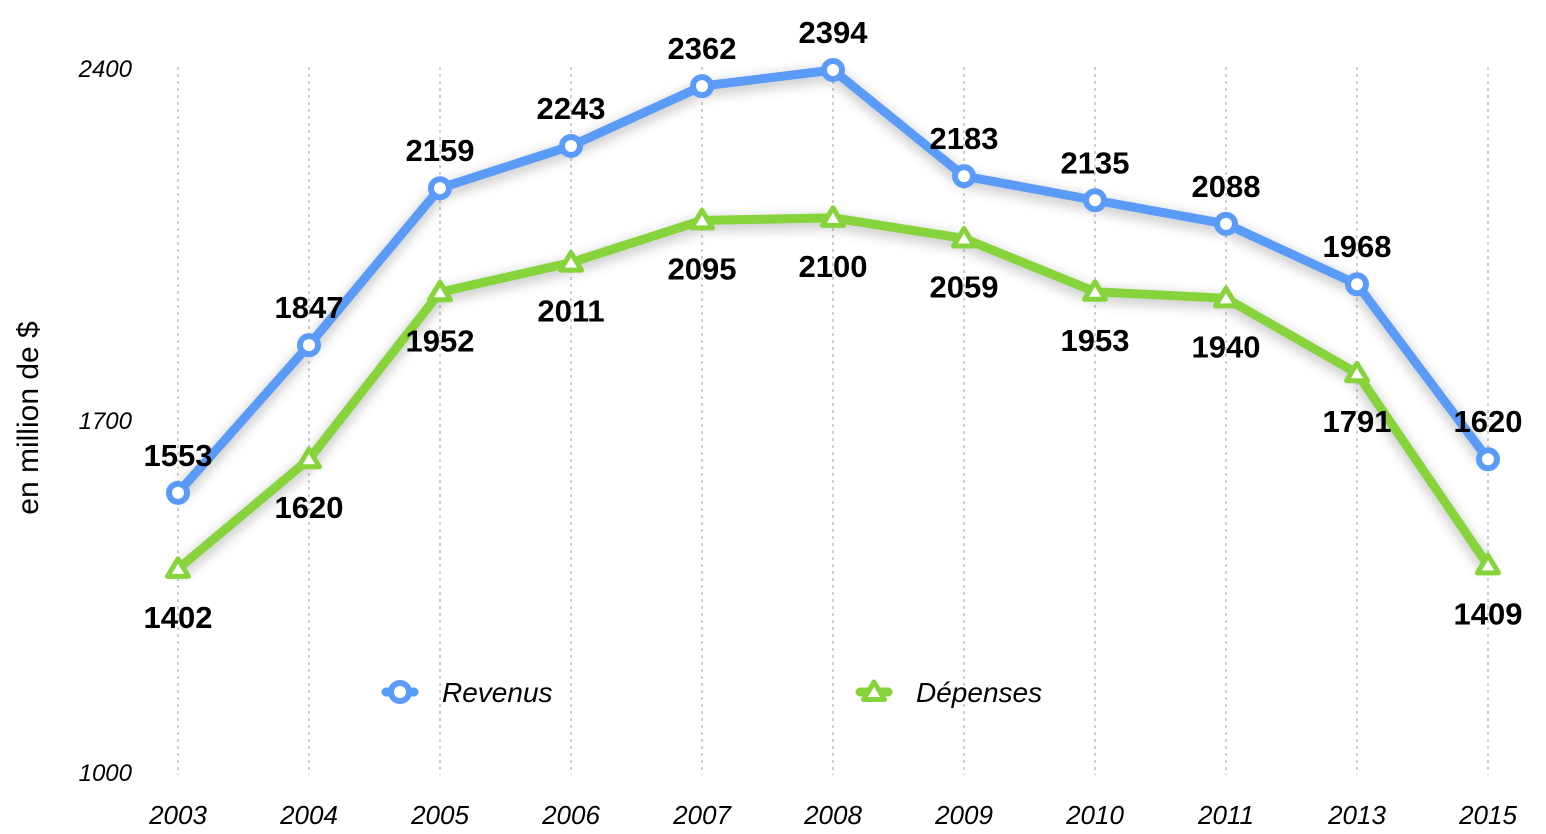  I want to click on y-tick-label: 1700, so click(106, 421).